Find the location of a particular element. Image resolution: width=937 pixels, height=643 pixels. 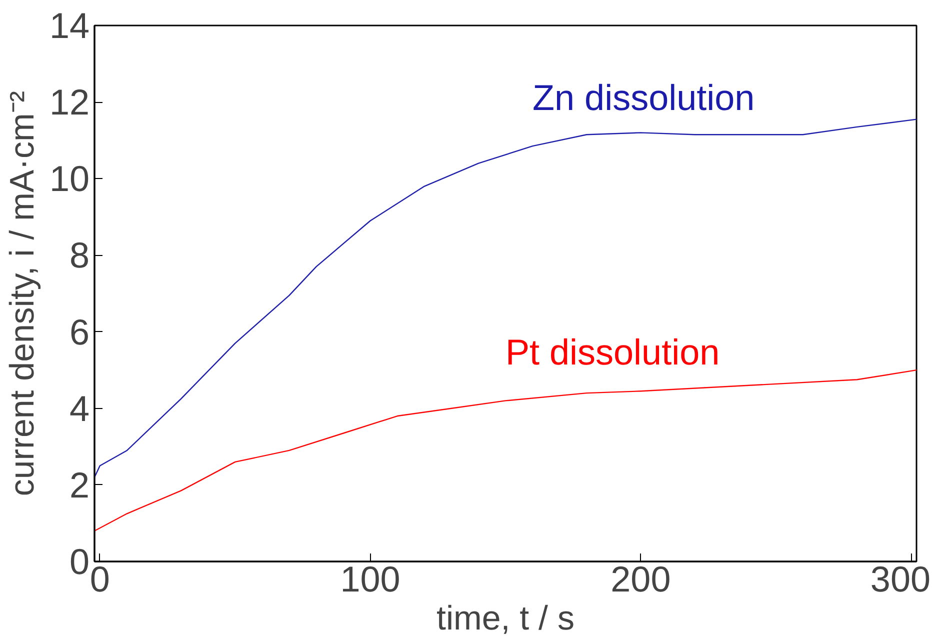

y-tick-label: 4 is located at coordinates (79, 408).